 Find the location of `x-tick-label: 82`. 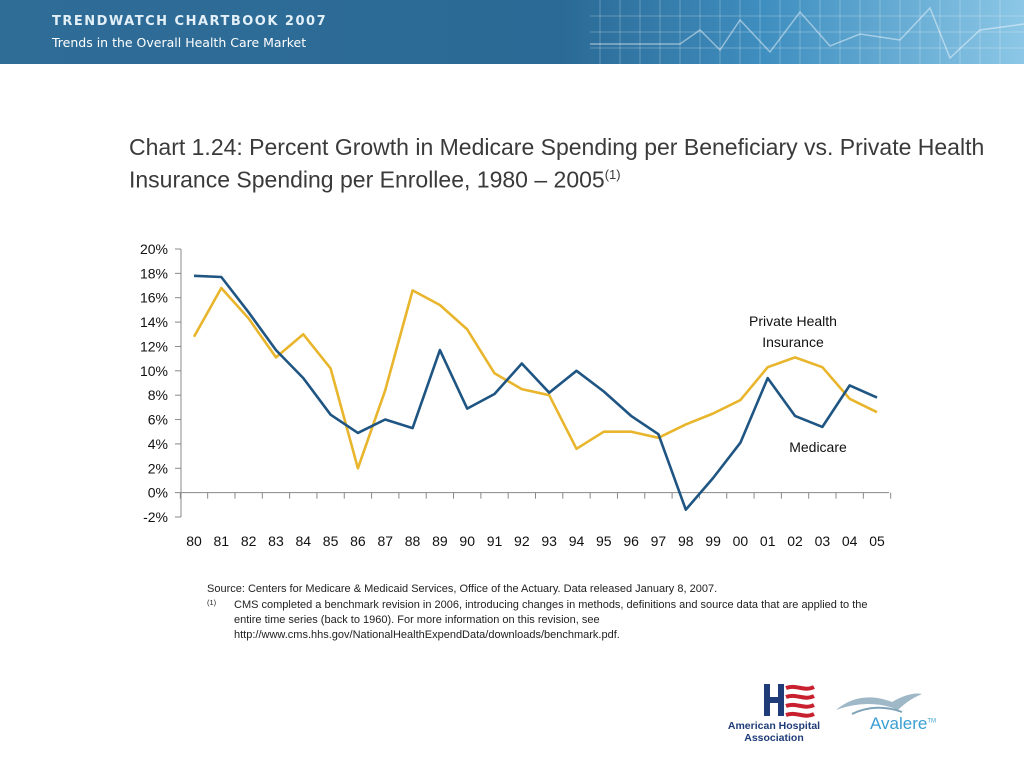

x-tick-label: 82 is located at coordinates (249, 541).